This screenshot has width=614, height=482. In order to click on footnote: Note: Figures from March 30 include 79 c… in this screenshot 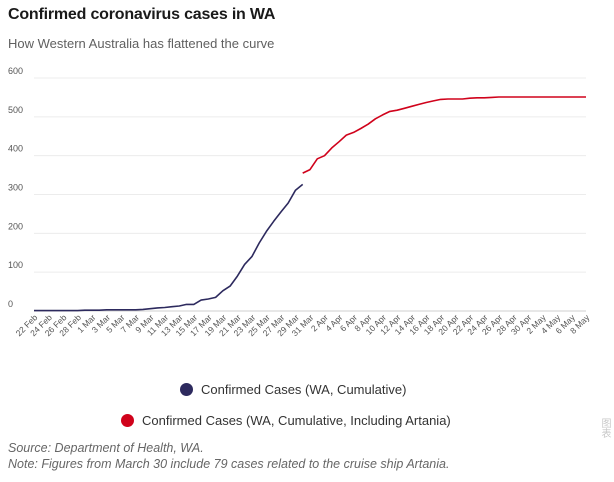, I will do `click(229, 464)`.